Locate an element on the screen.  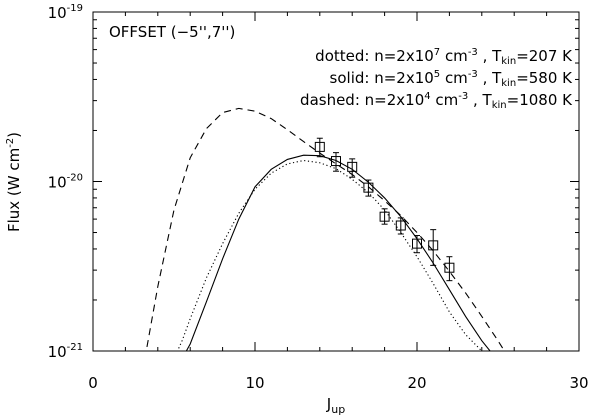
legend-dashed: dashed: n=2x104 cm-3 , Tkin=1080 K is located at coordinates (436, 101).